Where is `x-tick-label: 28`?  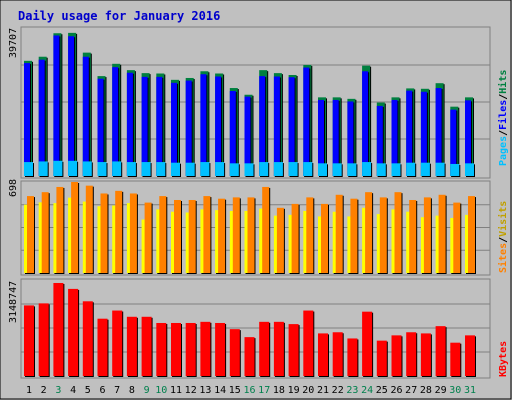 x-tick-label: 28 is located at coordinates (426, 390).